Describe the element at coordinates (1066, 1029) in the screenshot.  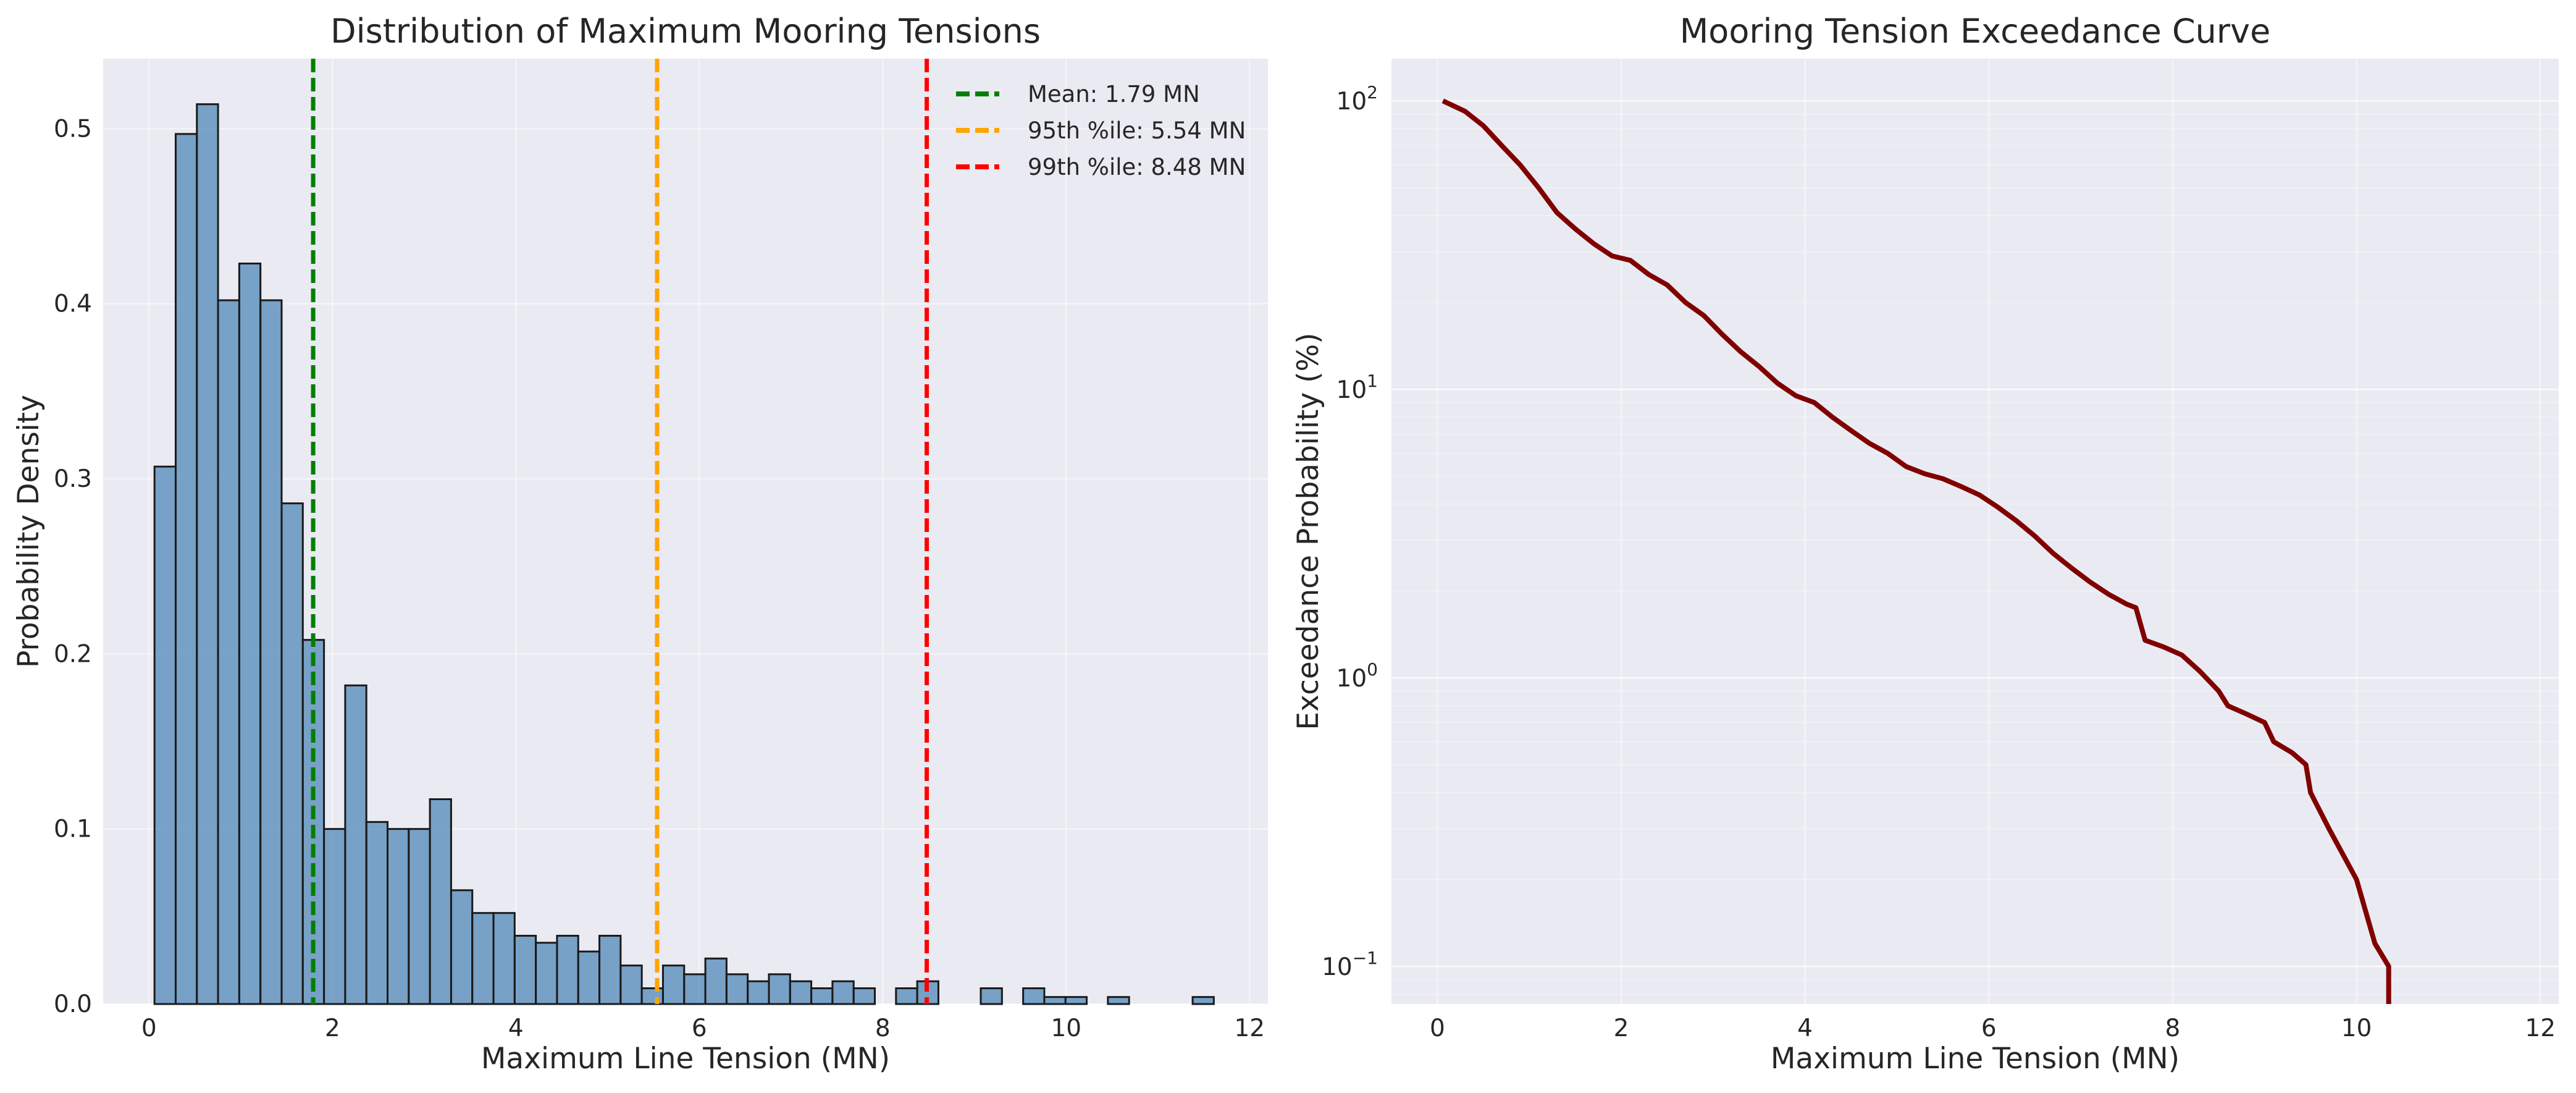
I see `histogram-x-tick-label: 10` at that location.